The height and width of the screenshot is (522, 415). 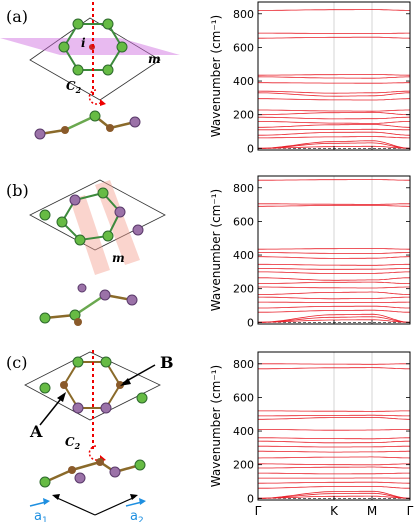 I want to click on rotation-arrow-c, so click(x=94, y=453).